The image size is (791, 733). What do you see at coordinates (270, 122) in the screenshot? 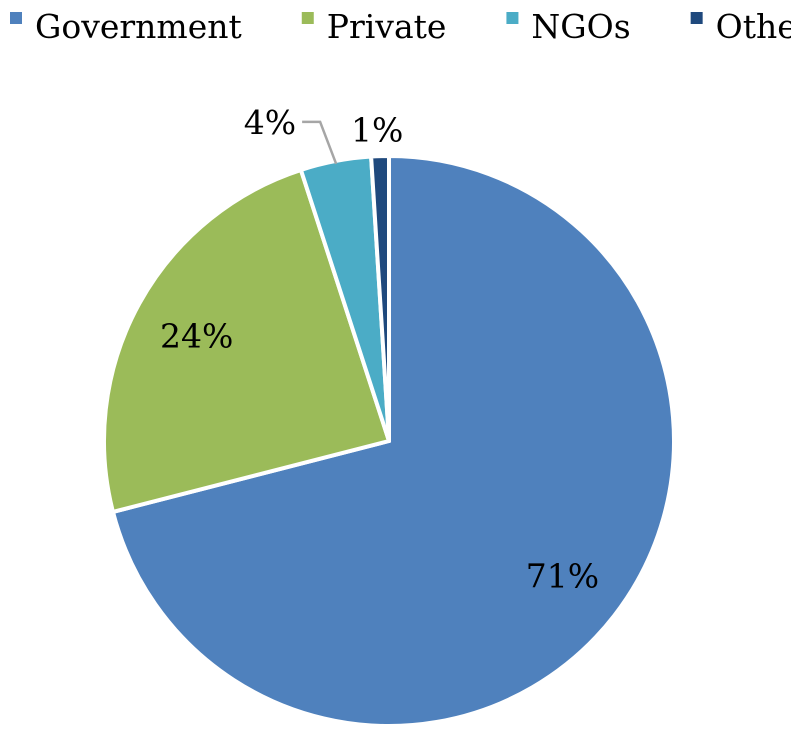
I see `data-label: 4%` at bounding box center [270, 122].